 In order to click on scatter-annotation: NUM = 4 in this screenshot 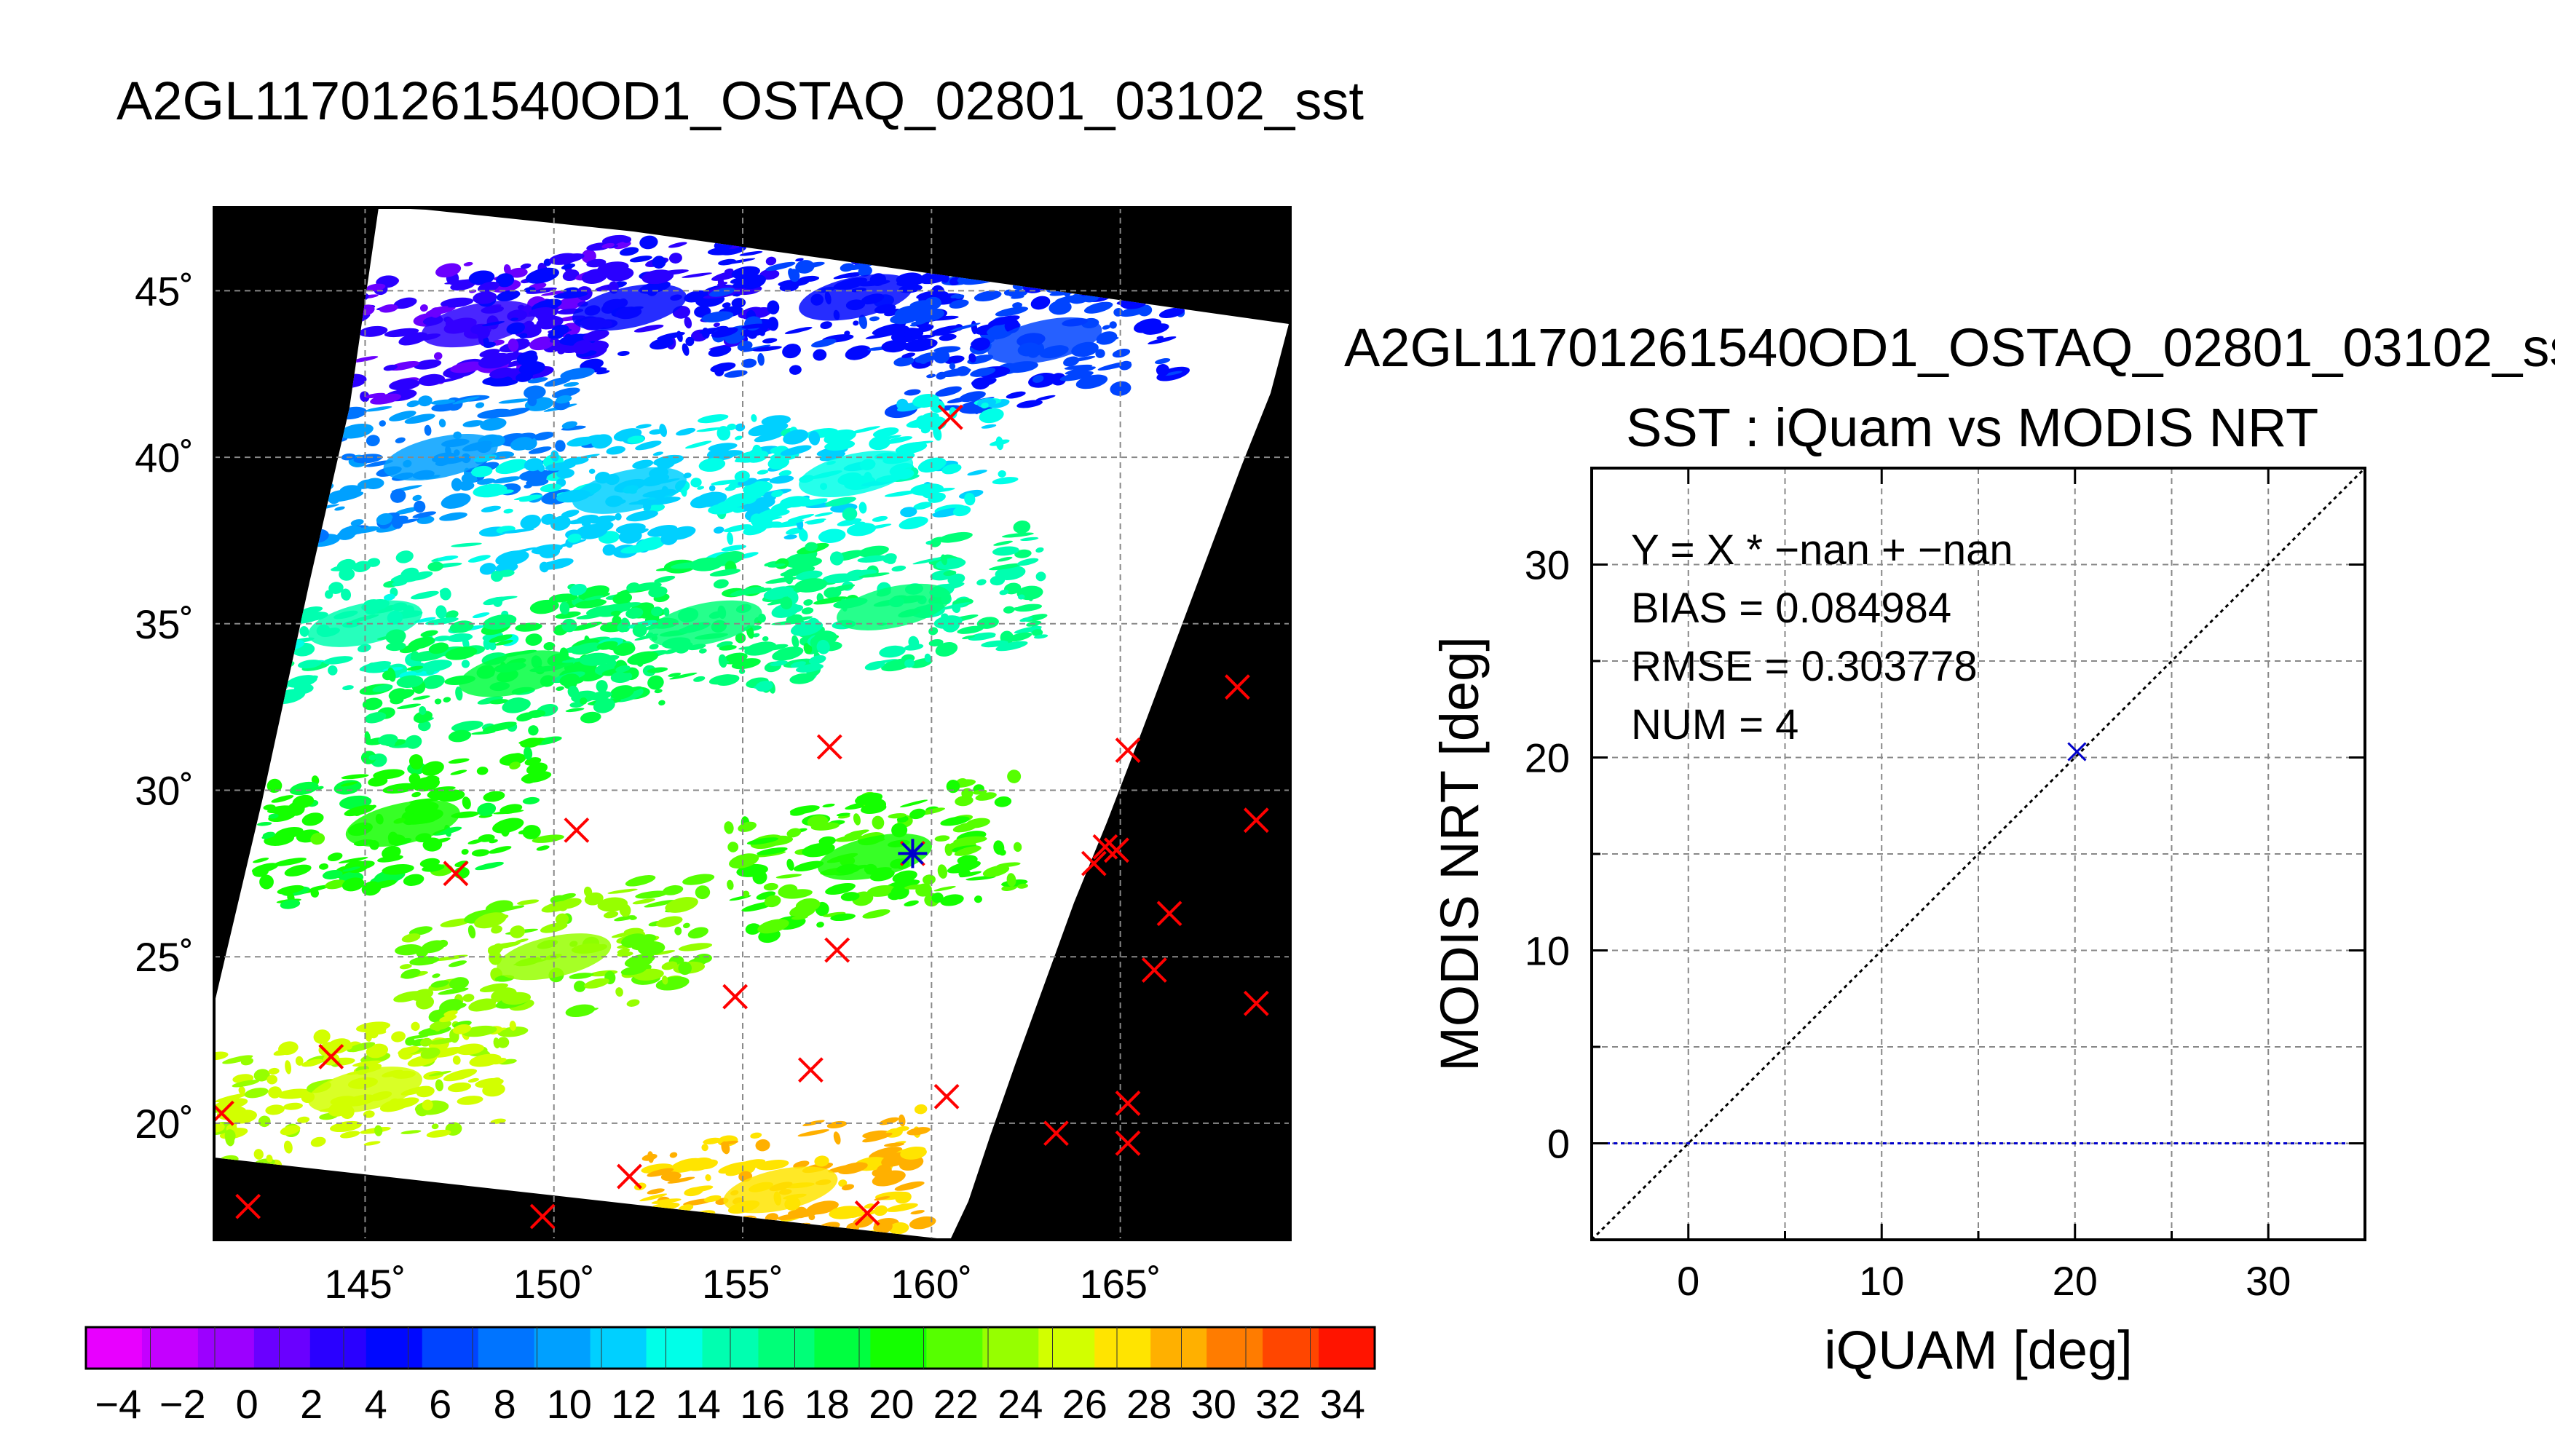, I will do `click(1714, 724)`.